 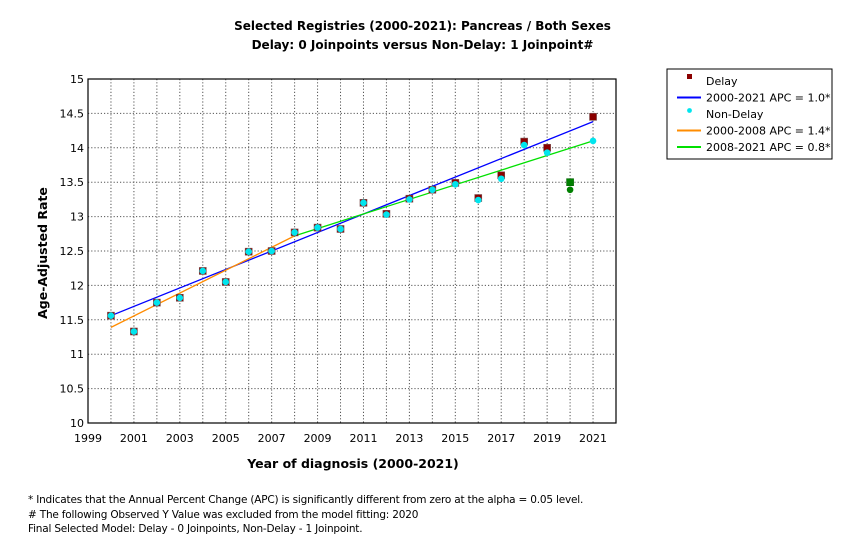 What do you see at coordinates (768, 131) in the screenshot?
I see `legend-label: 2000-2008 APC = 1.4*` at bounding box center [768, 131].